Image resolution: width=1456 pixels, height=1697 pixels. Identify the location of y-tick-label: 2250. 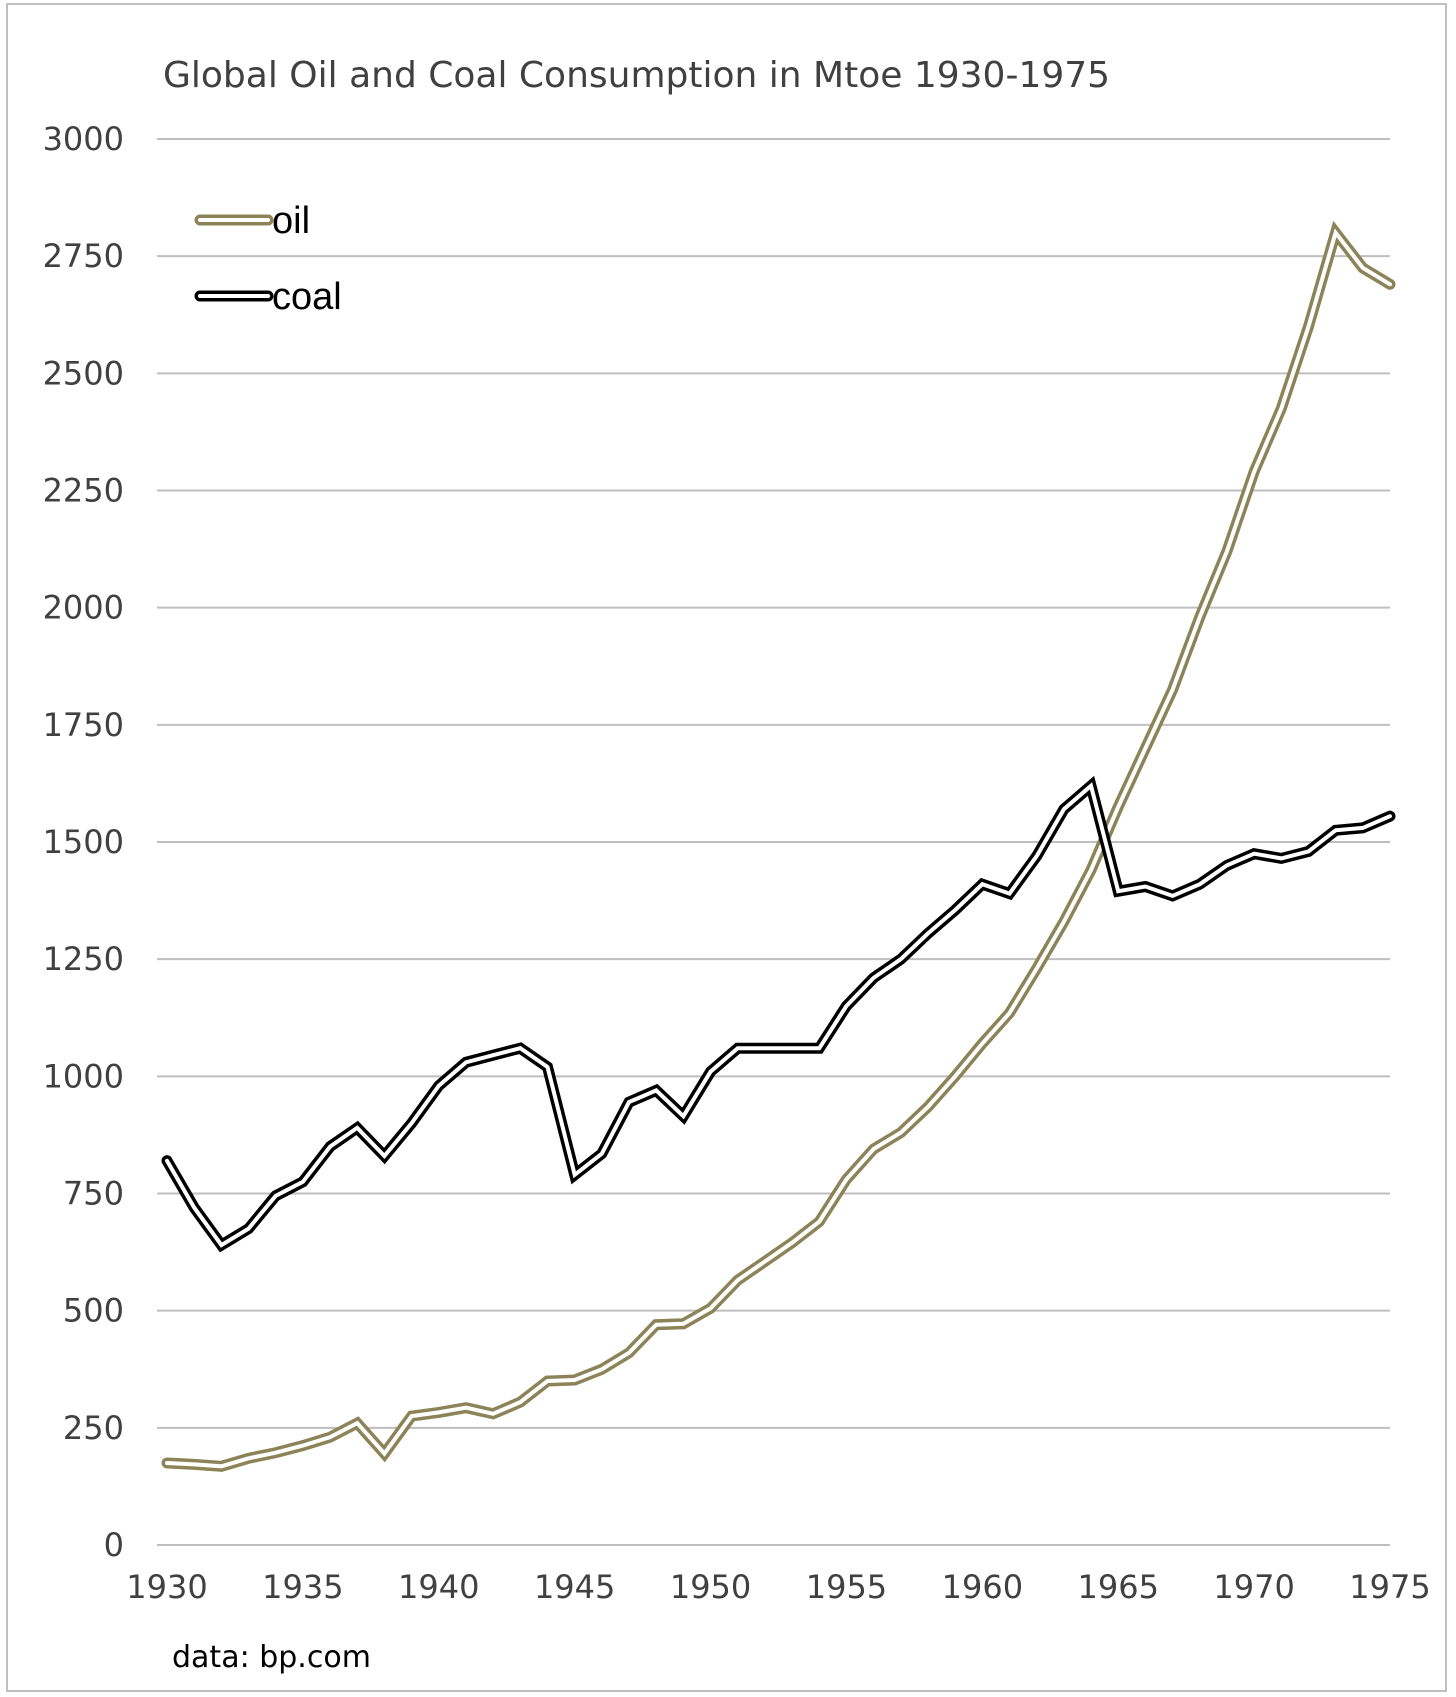
(83, 491).